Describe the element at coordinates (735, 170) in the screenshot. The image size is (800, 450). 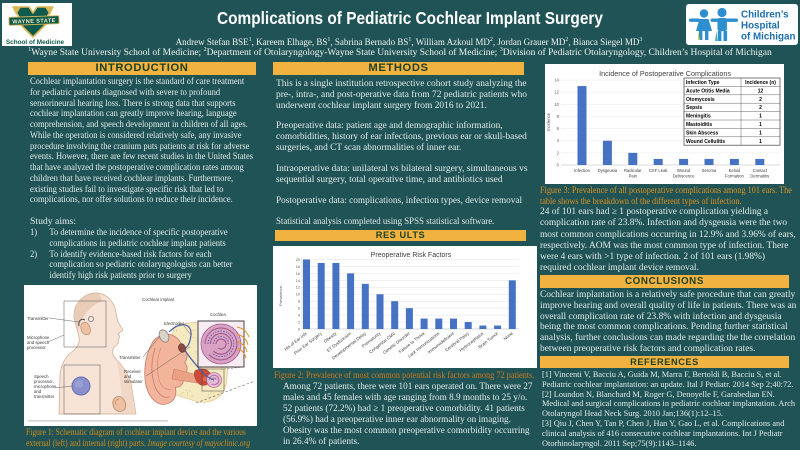
I see `svg-text: Keloid` at that location.